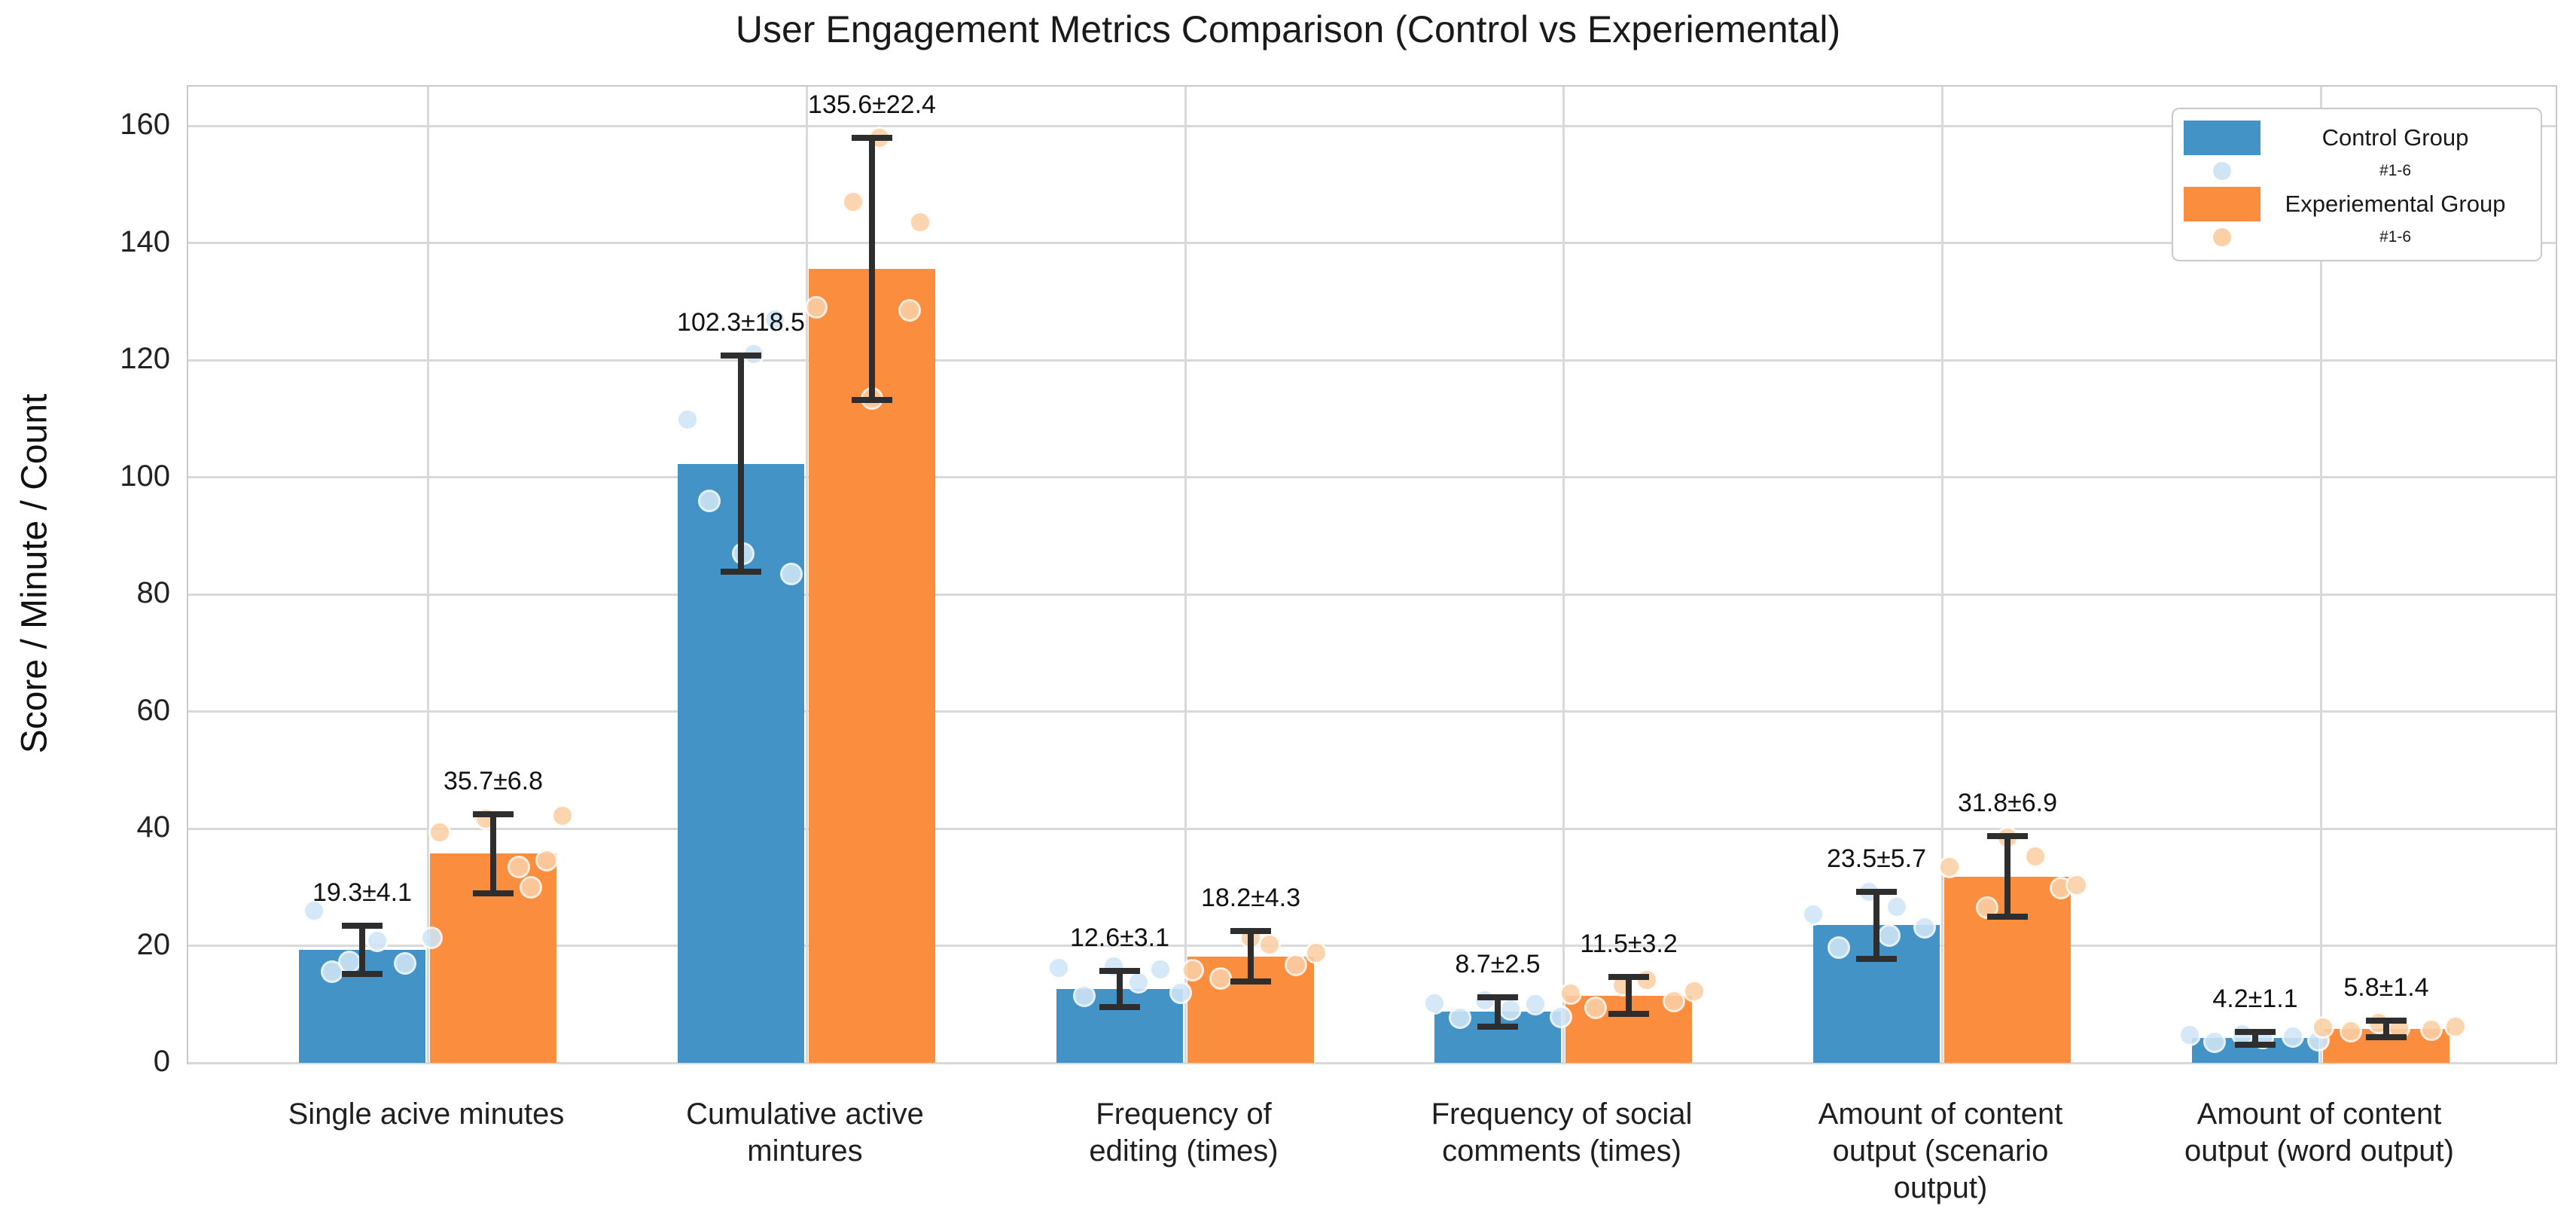 This screenshot has width=2576, height=1218. I want to click on x-tick-label-2: Cumulative active mintures, so click(805, 1132).